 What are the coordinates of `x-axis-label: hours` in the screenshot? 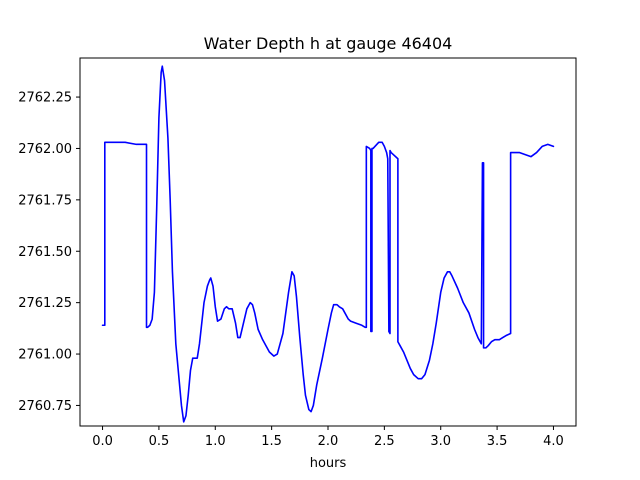 It's located at (328, 463).